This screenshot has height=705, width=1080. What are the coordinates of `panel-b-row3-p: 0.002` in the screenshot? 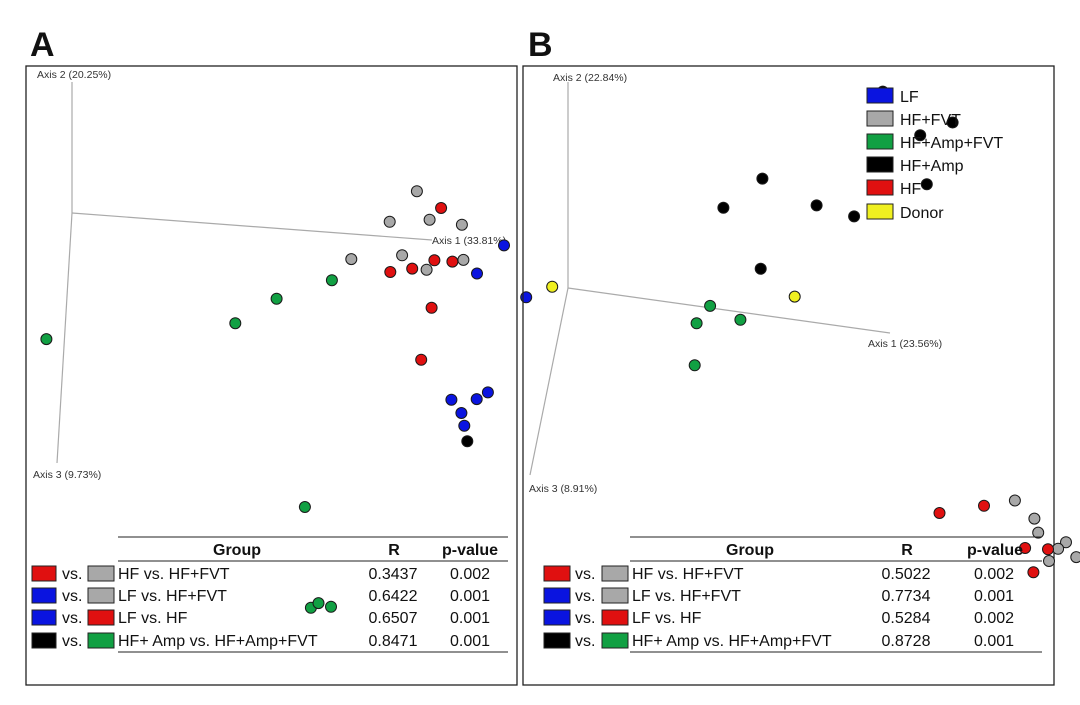 It's located at (994, 618).